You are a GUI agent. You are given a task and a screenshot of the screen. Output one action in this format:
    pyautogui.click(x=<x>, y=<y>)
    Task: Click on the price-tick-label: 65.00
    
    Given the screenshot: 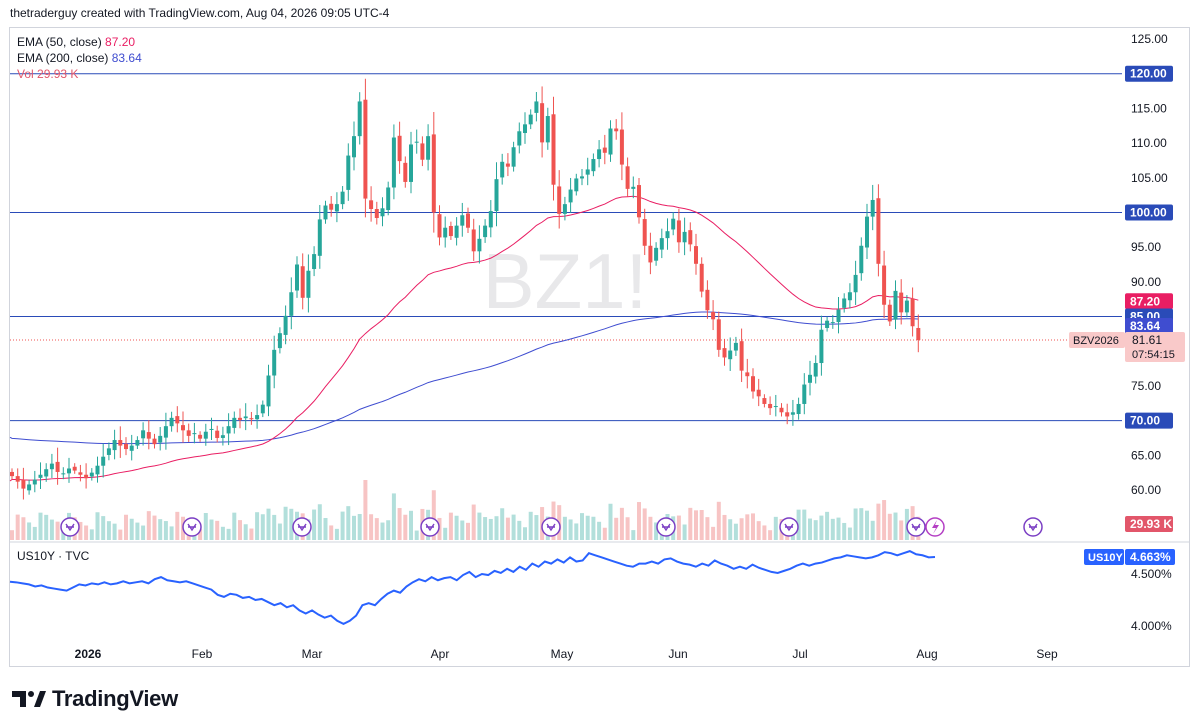 What is the action you would take?
    pyautogui.click(x=1146, y=455)
    